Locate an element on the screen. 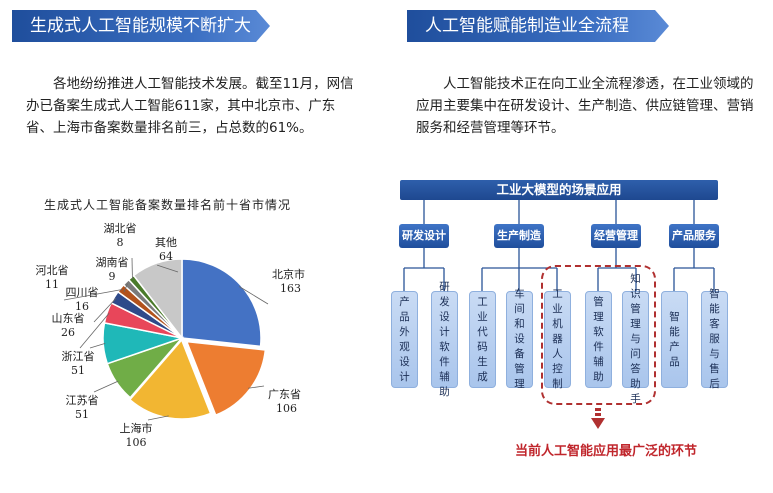 Image resolution: width=773 pixels, height=493 pixels. pie-label-name: 江苏省 is located at coordinates (82, 400).